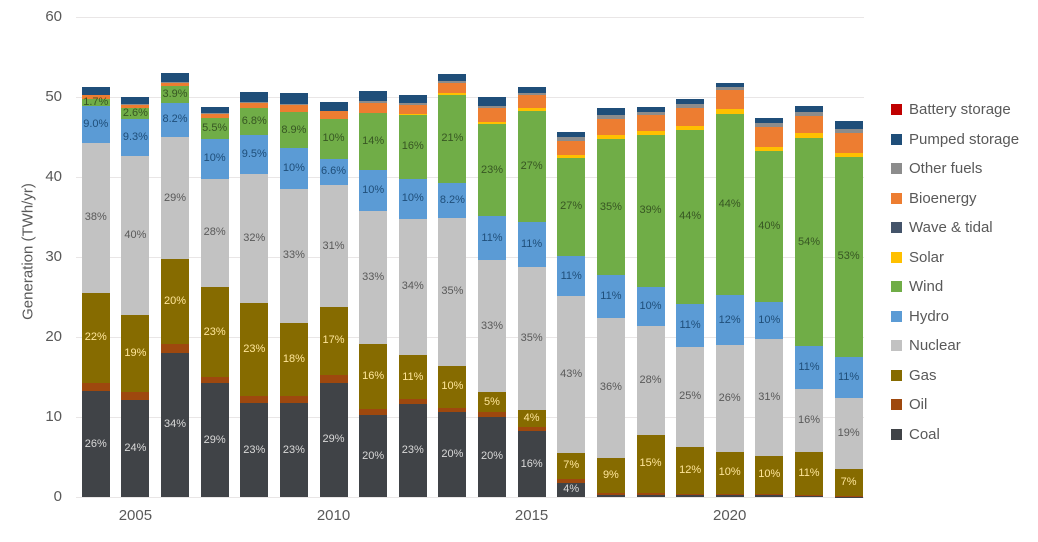 This screenshot has height=542, width=1038. Describe the element at coordinates (531, 102) in the screenshot. I see `bar-segment-bio-2015` at that location.